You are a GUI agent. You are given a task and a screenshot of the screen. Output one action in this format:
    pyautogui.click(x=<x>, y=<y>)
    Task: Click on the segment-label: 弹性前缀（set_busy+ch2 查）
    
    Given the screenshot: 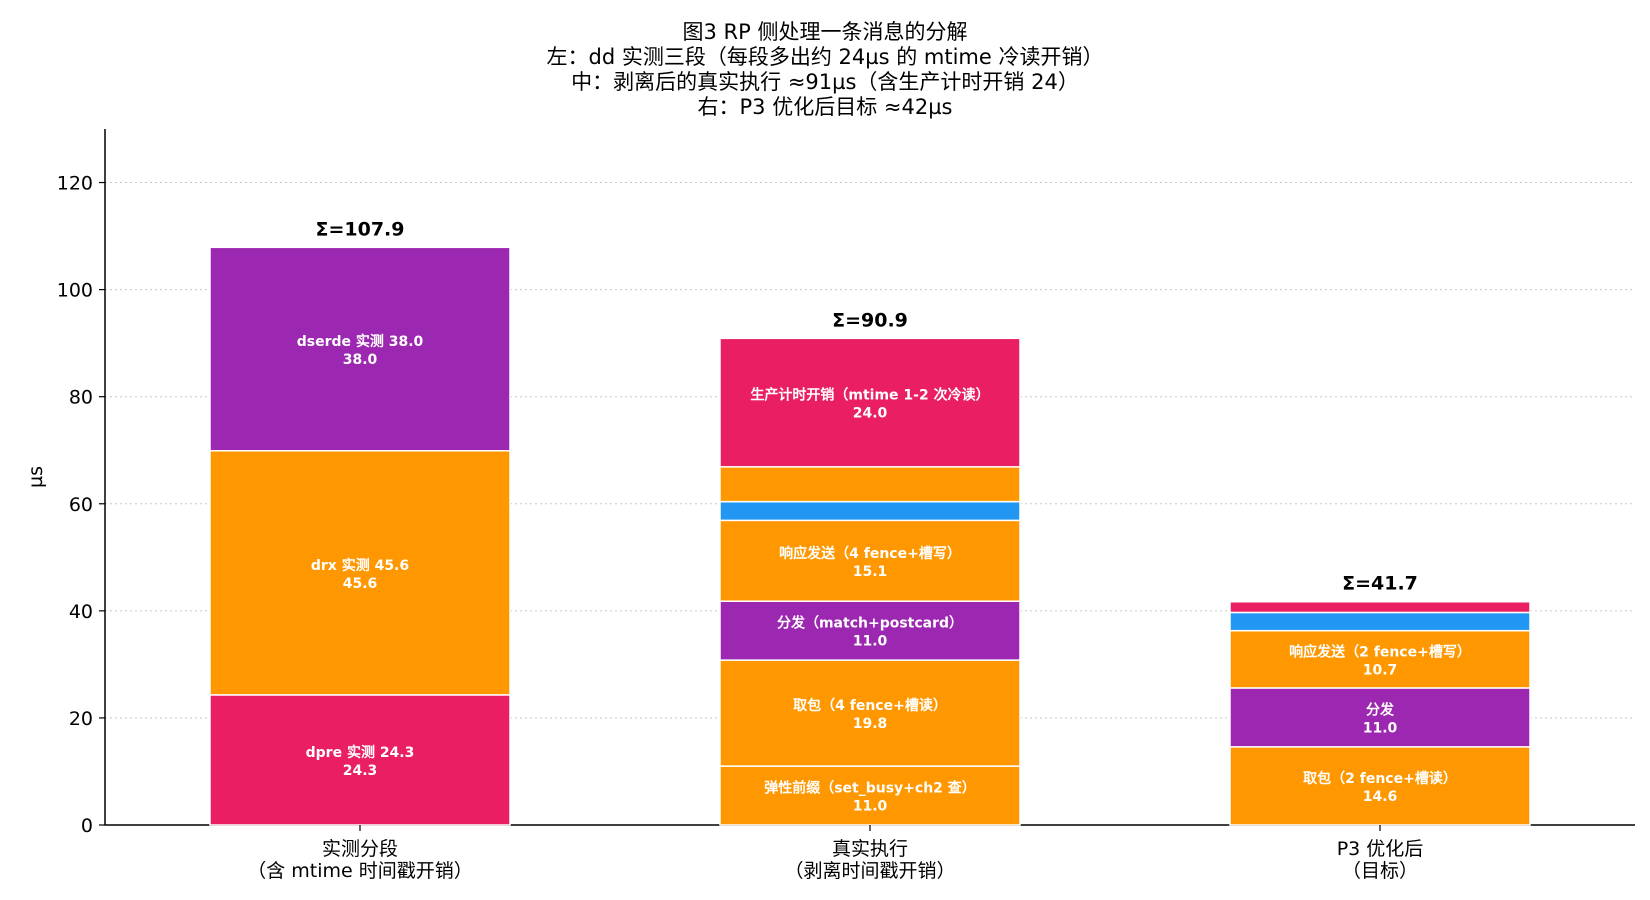 What is the action you would take?
    pyautogui.click(x=870, y=788)
    